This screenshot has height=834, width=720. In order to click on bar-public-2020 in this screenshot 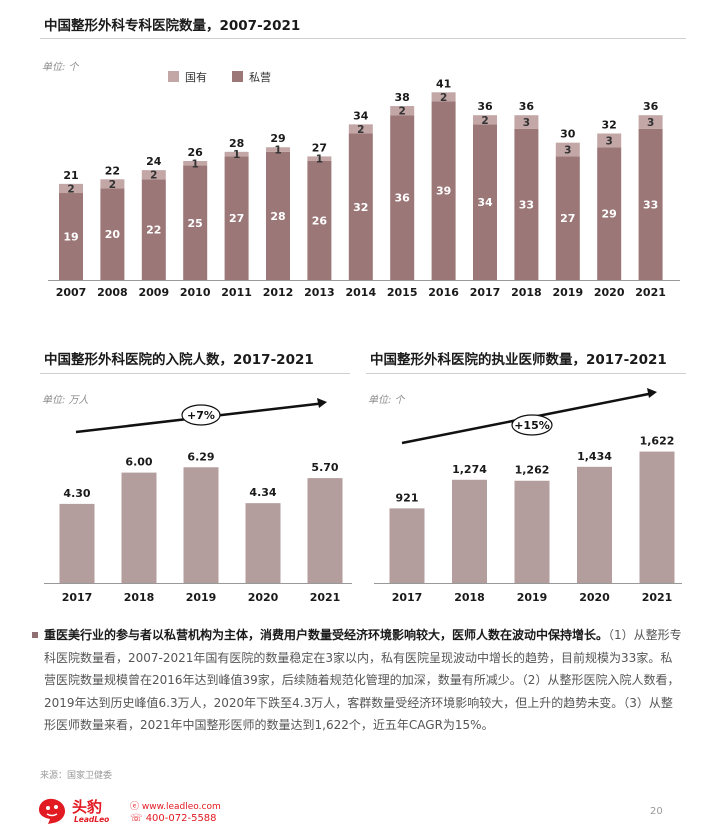, I will do `click(609, 140)`.